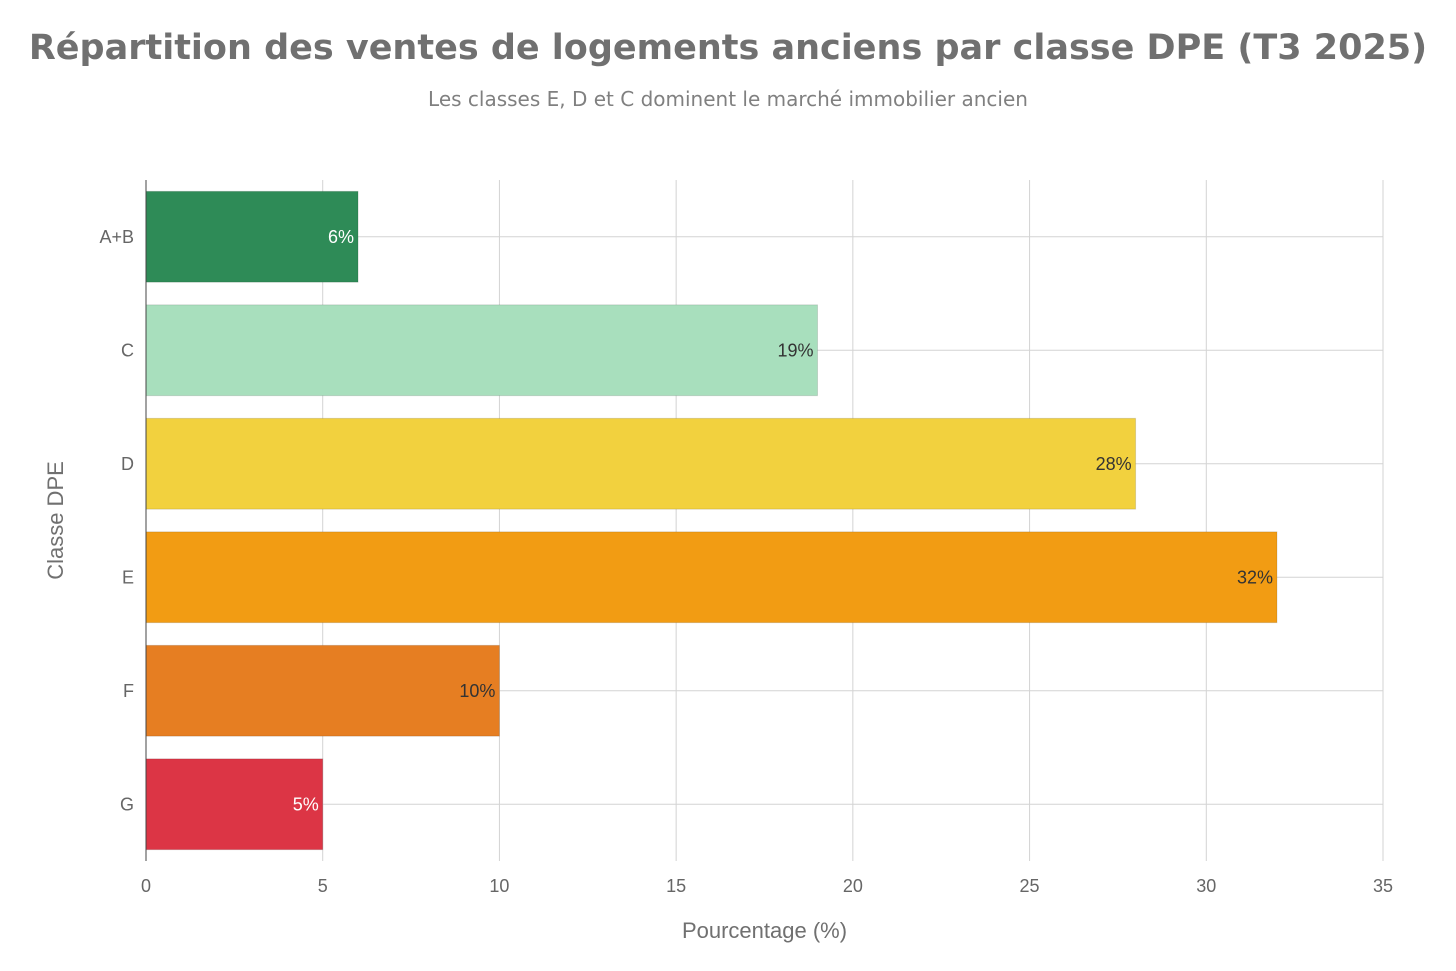  Describe the element at coordinates (341, 237) in the screenshot. I see `bar-data-label: 6%` at that location.